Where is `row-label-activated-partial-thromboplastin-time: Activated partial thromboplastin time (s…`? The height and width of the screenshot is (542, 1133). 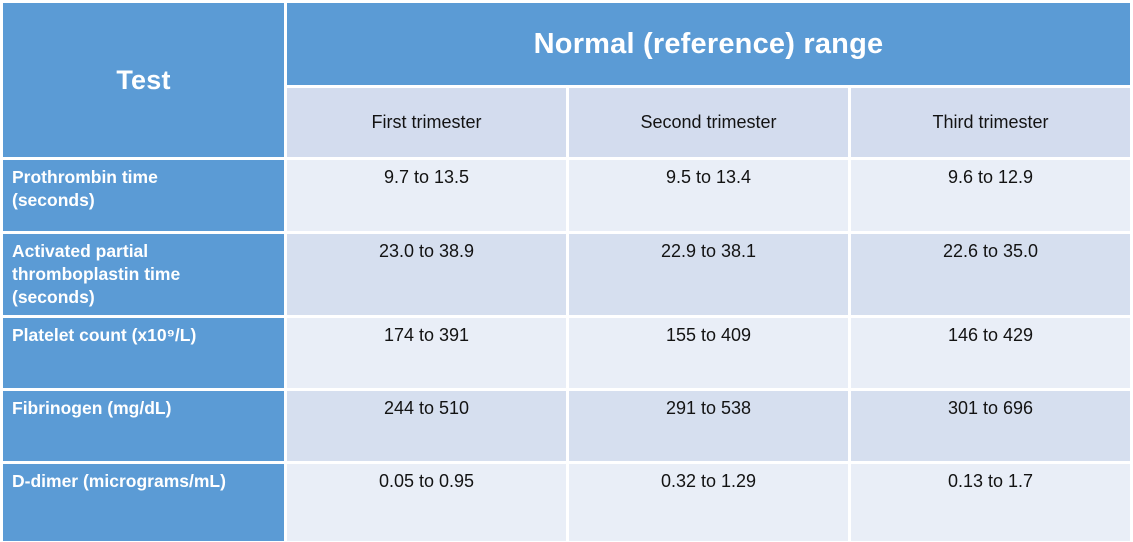 row-label-activated-partial-thromboplastin-time: Activated partial thromboplastin time (s… is located at coordinates (143, 275).